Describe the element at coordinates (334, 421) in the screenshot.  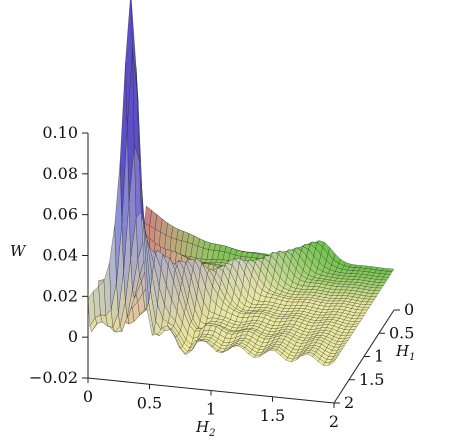
I see `x-tick-label: 2` at that location.